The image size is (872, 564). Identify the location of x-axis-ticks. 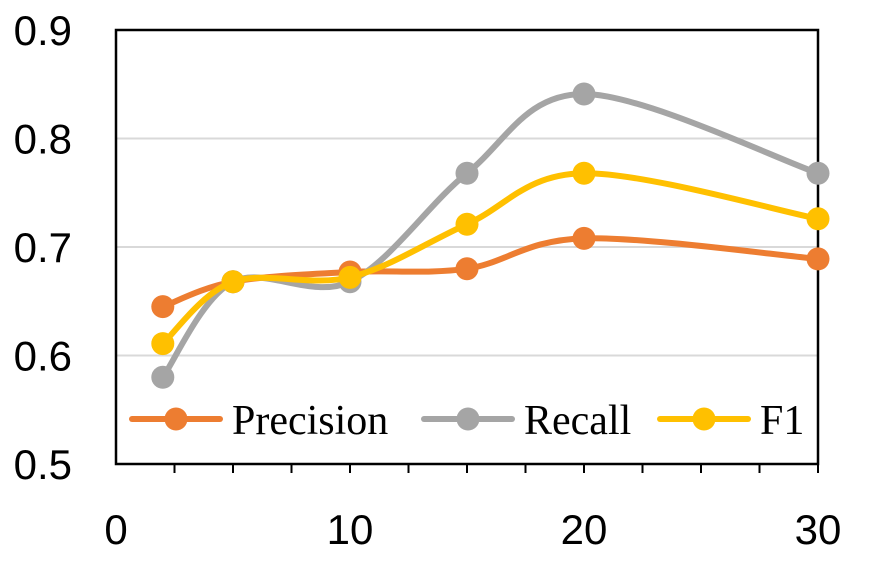
(496, 468).